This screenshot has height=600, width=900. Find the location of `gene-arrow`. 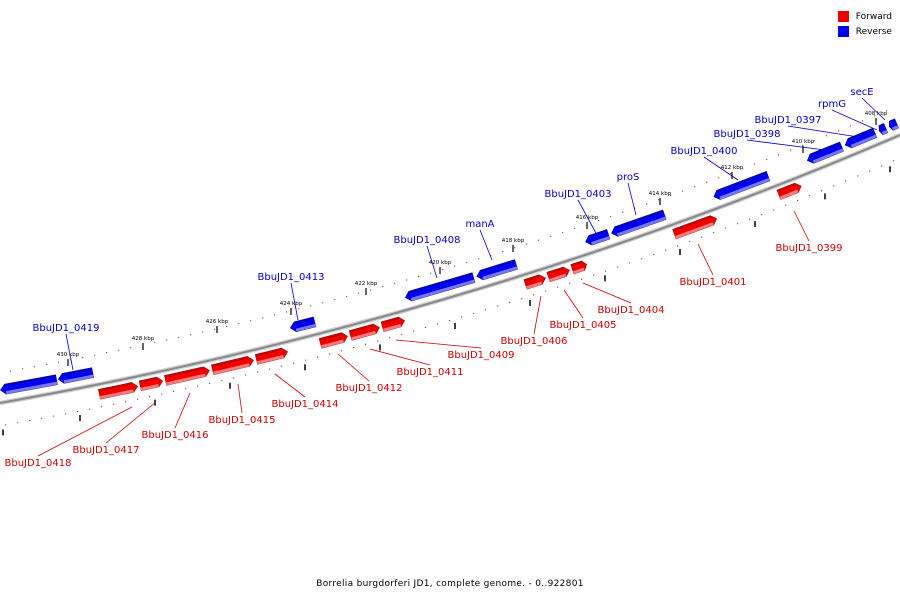

gene-arrow is located at coordinates (29, 384).